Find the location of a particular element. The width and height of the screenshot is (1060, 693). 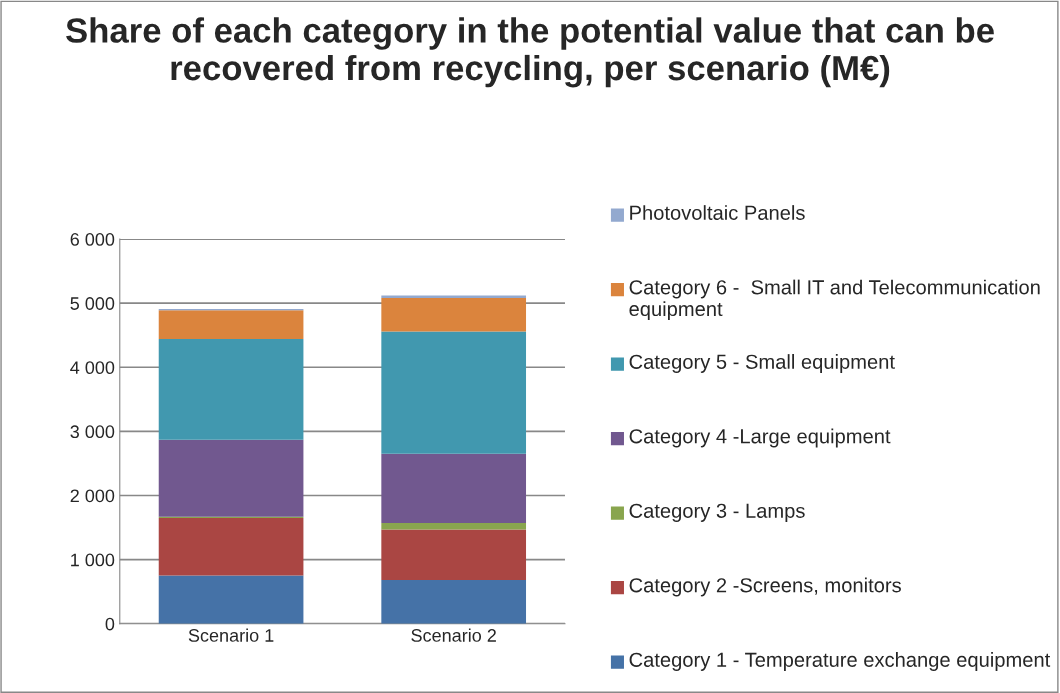

legend-label: Category 1 - Temperature exchange equipment is located at coordinates (840, 661).